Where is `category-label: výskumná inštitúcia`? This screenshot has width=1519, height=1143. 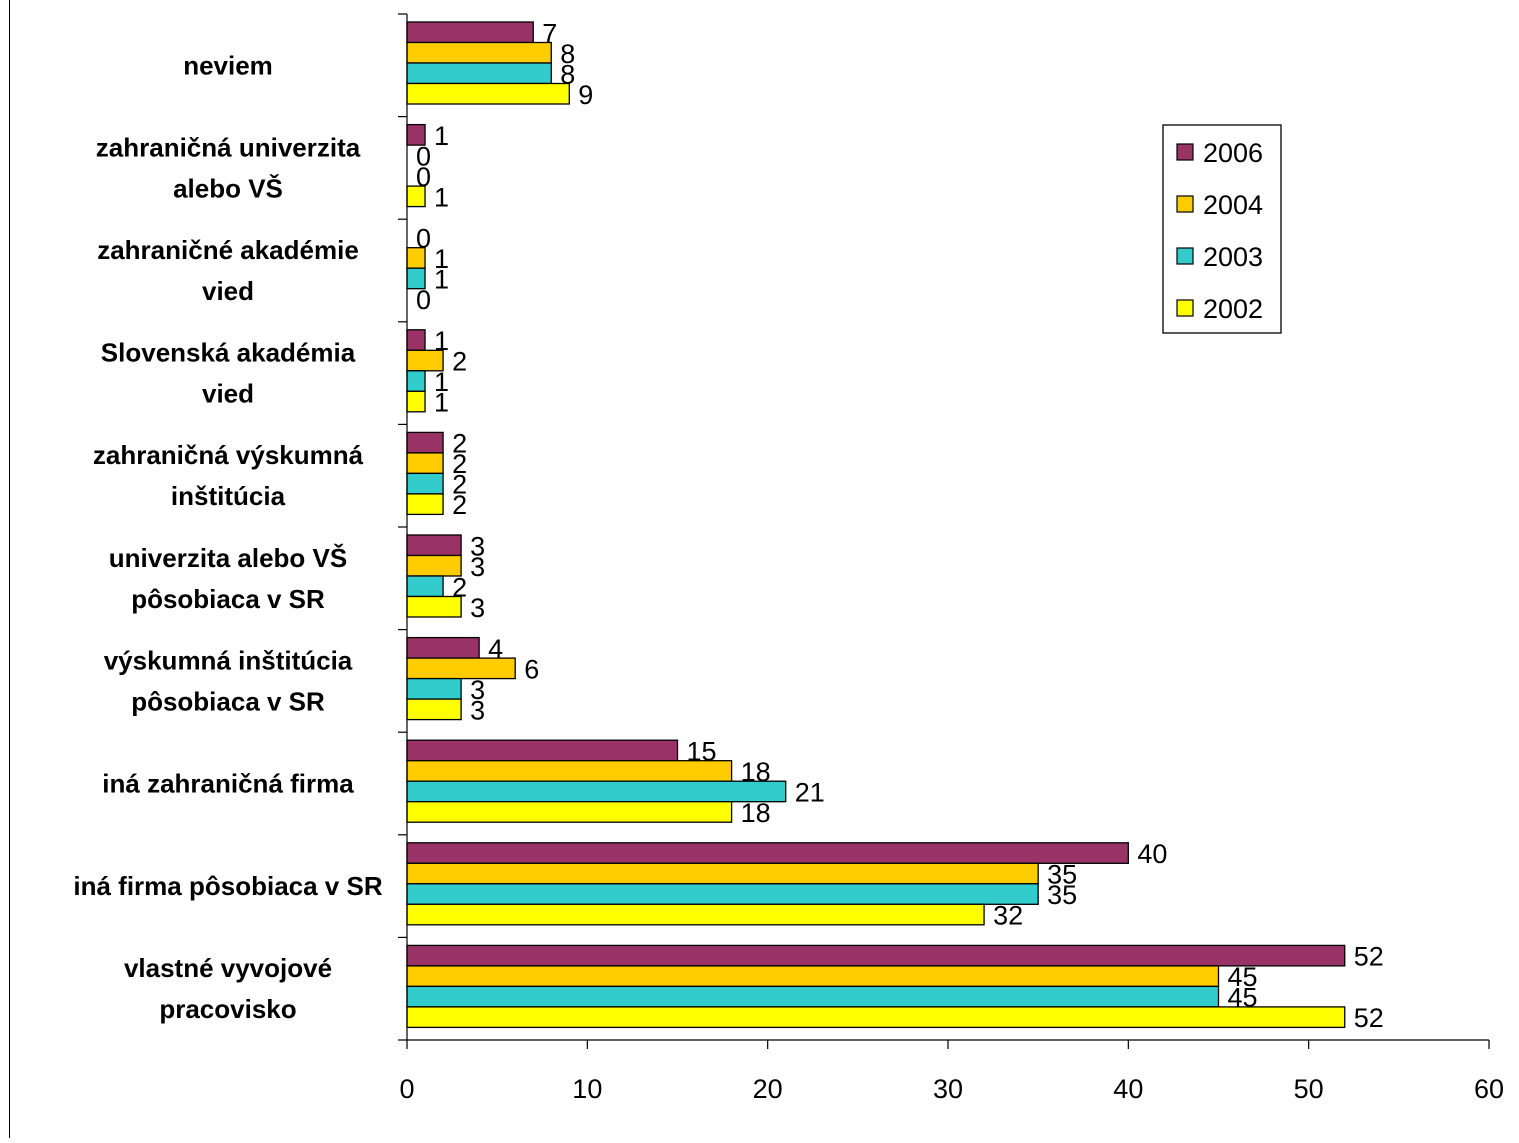 category-label: výskumná inštitúcia is located at coordinates (228, 660).